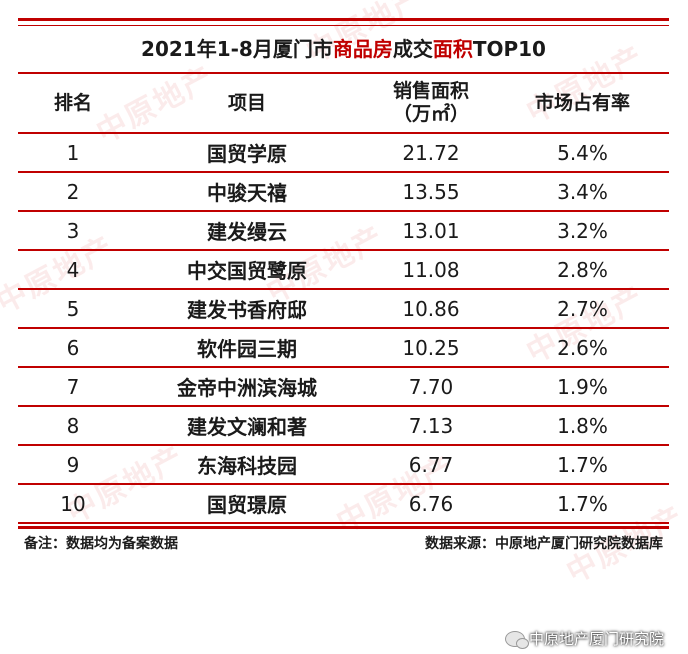 The image size is (688, 654). I want to click on cell-rank: 5, so click(73, 309).